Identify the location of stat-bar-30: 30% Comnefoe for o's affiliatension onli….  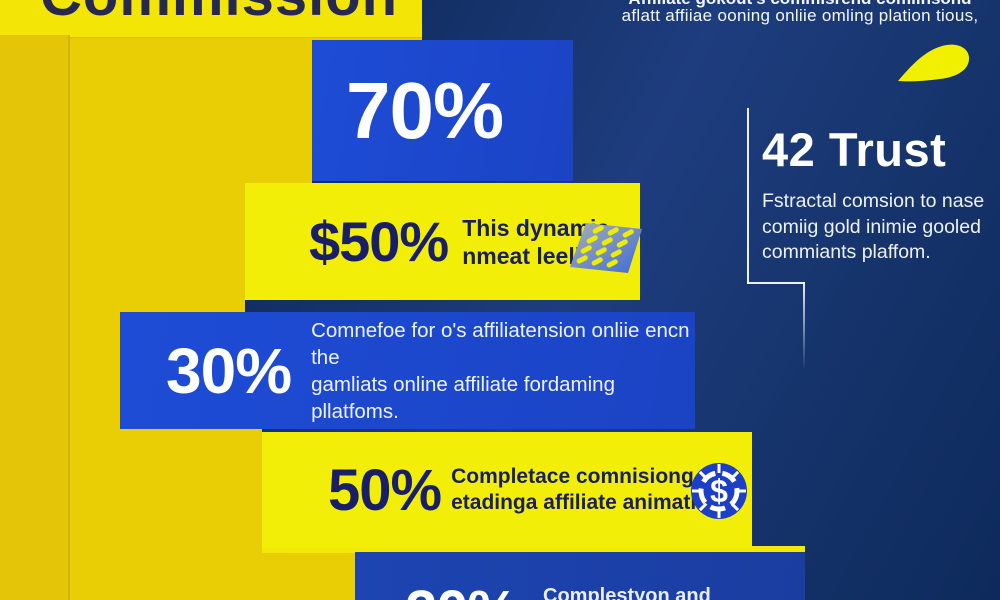
(407, 370).